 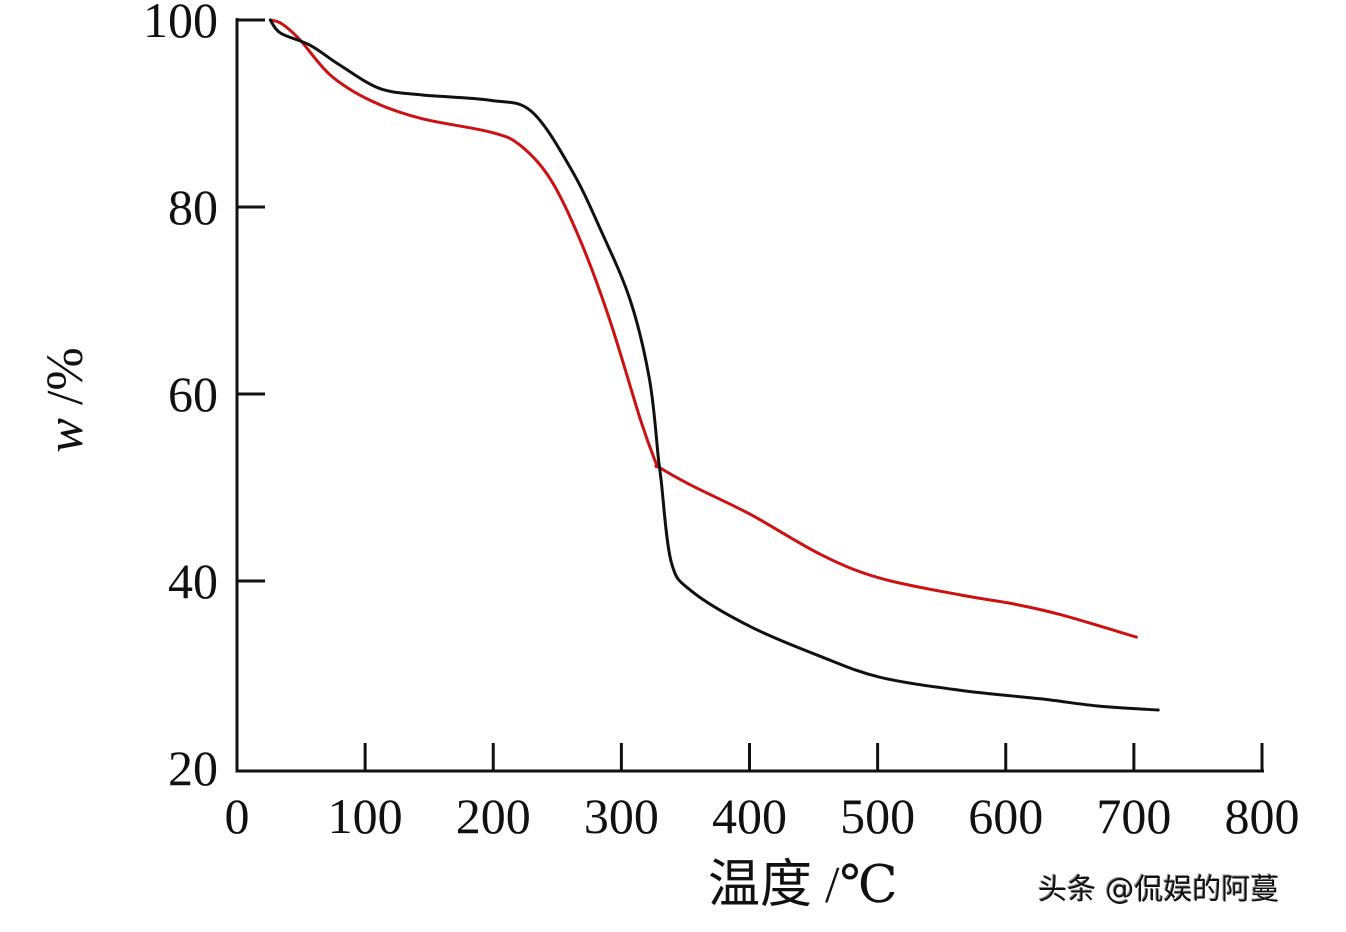 I want to click on x-tick-label: 100, so click(x=365, y=816).